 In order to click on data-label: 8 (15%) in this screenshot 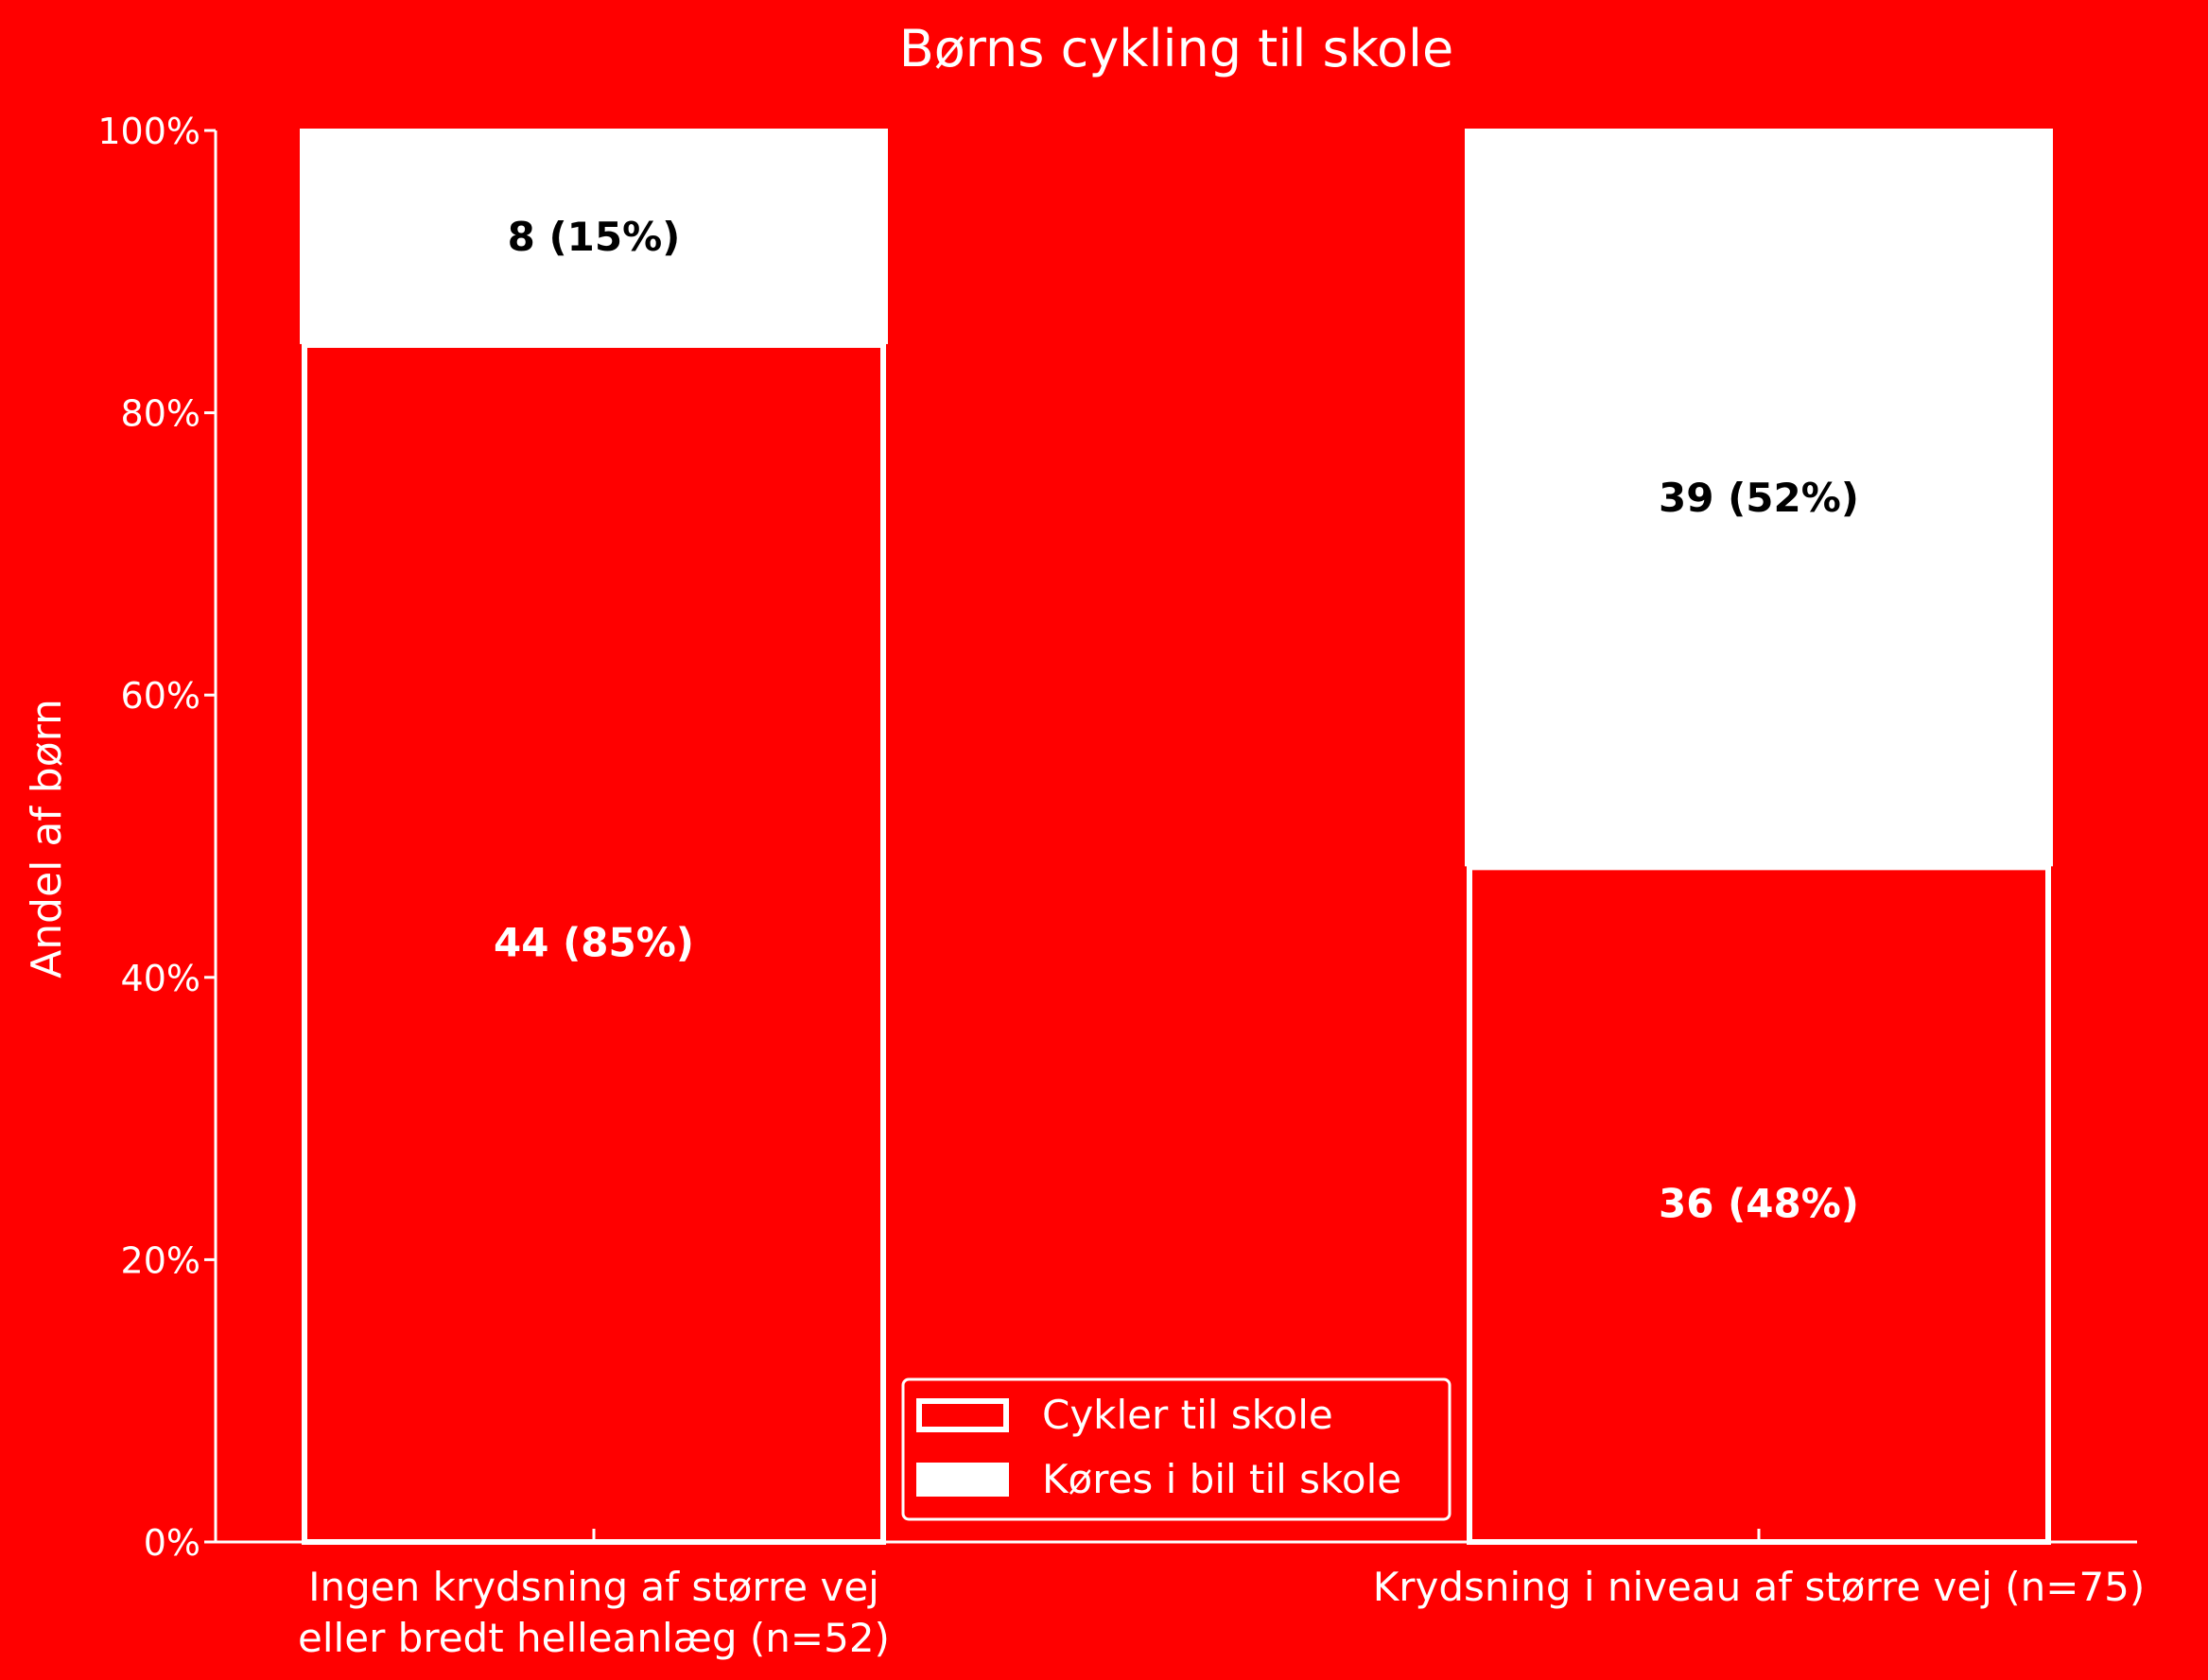, I will do `click(594, 237)`.